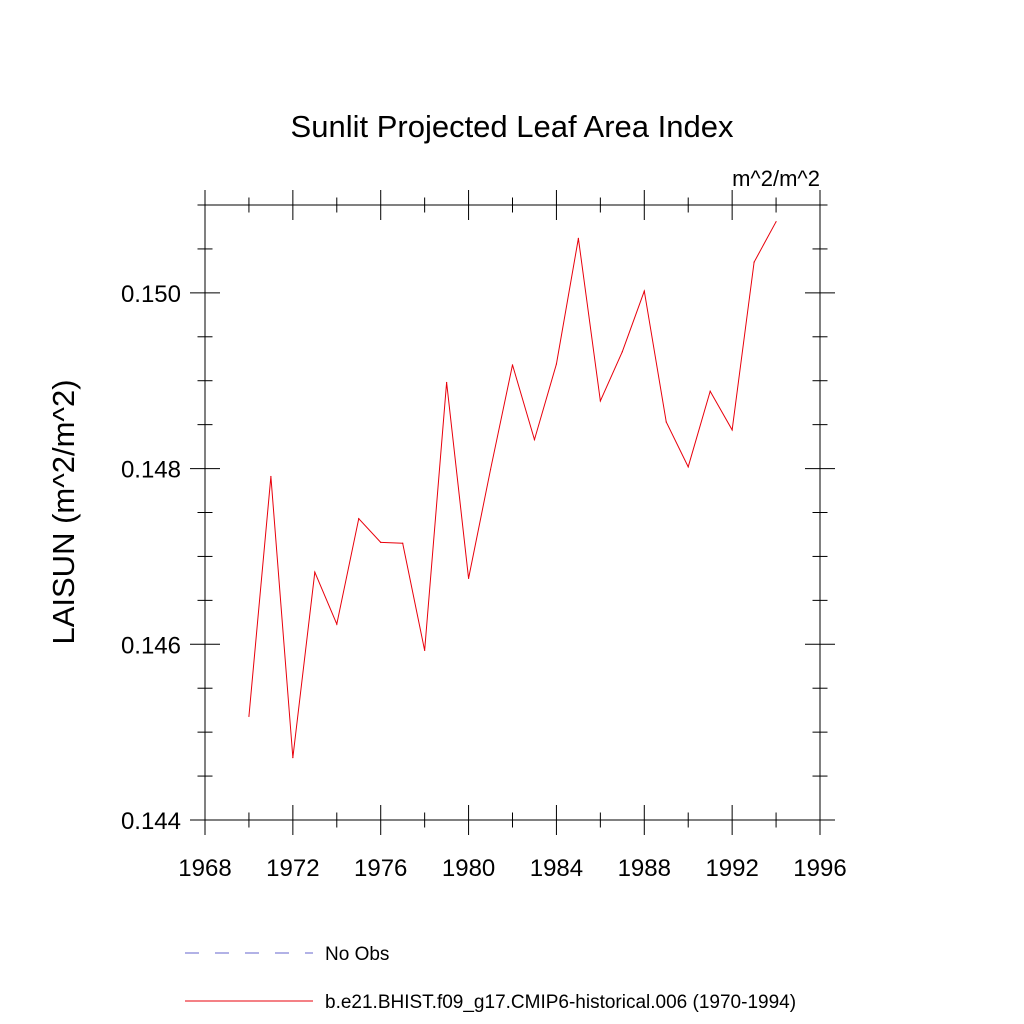 The width and height of the screenshot is (1024, 1024). Describe the element at coordinates (468, 868) in the screenshot. I see `x-tick-label: 1980` at that location.